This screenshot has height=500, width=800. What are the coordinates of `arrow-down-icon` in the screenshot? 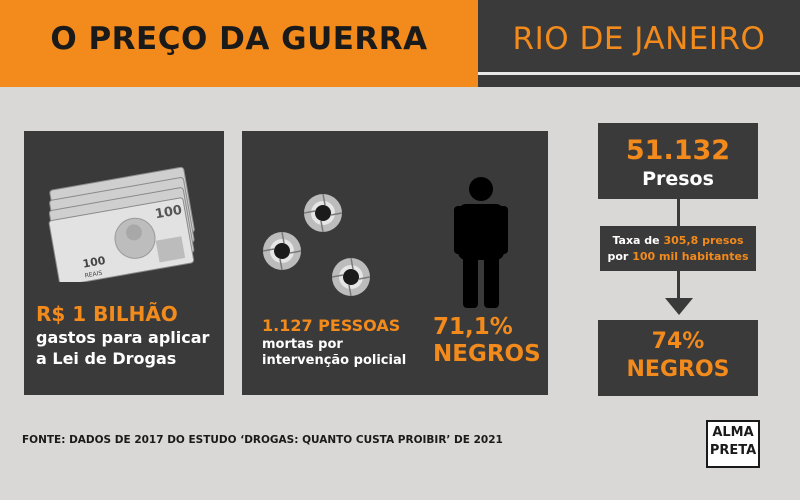 It's located at (679, 306).